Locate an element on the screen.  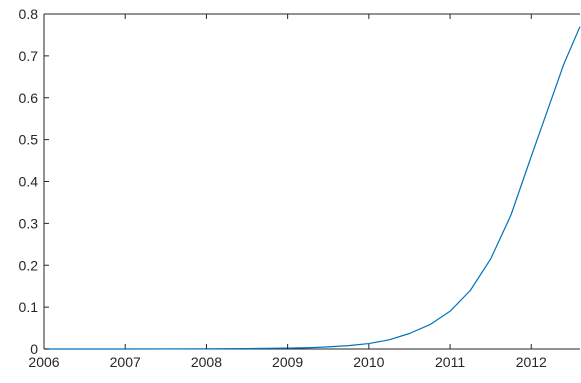
y-tick-label: 0.7 is located at coordinates (29, 56).